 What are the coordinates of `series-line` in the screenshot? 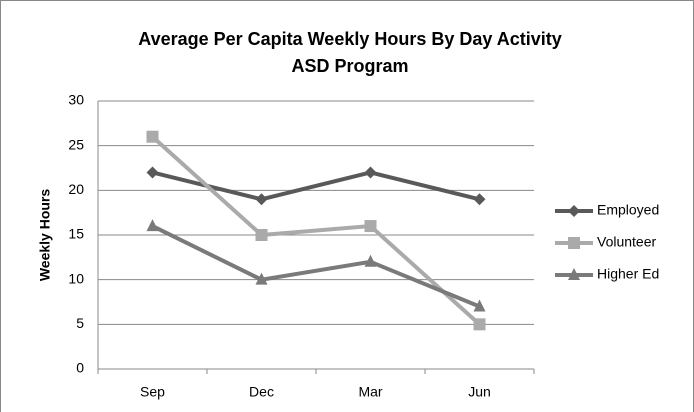 It's located at (316, 266).